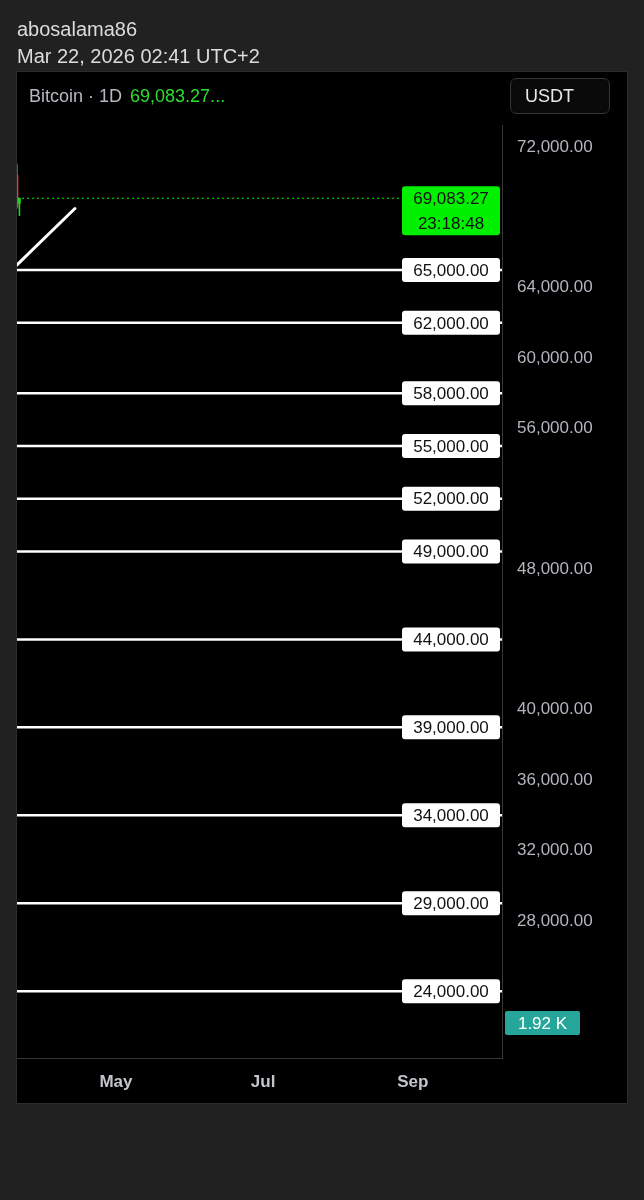  What do you see at coordinates (451, 499) in the screenshot?
I see `ref-line-label: 52,000.00` at bounding box center [451, 499].